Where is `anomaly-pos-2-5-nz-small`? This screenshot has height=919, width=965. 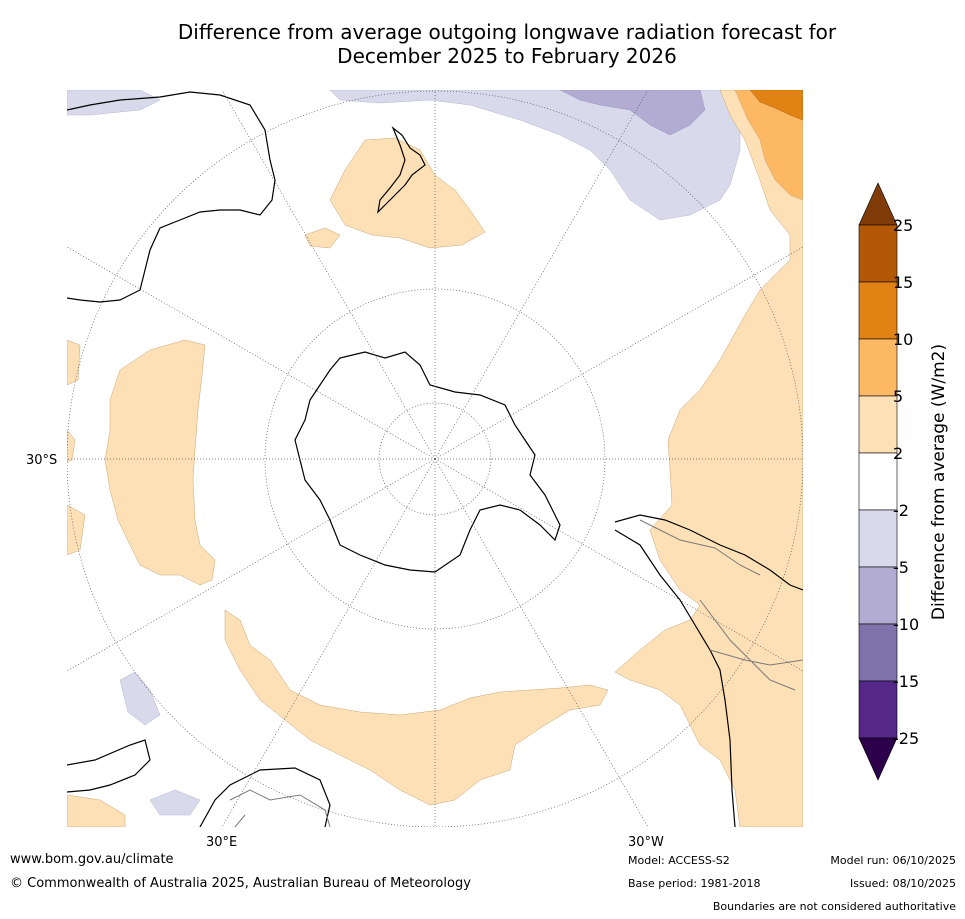 anomaly-pos-2-5-nz-small is located at coordinates (322, 238).